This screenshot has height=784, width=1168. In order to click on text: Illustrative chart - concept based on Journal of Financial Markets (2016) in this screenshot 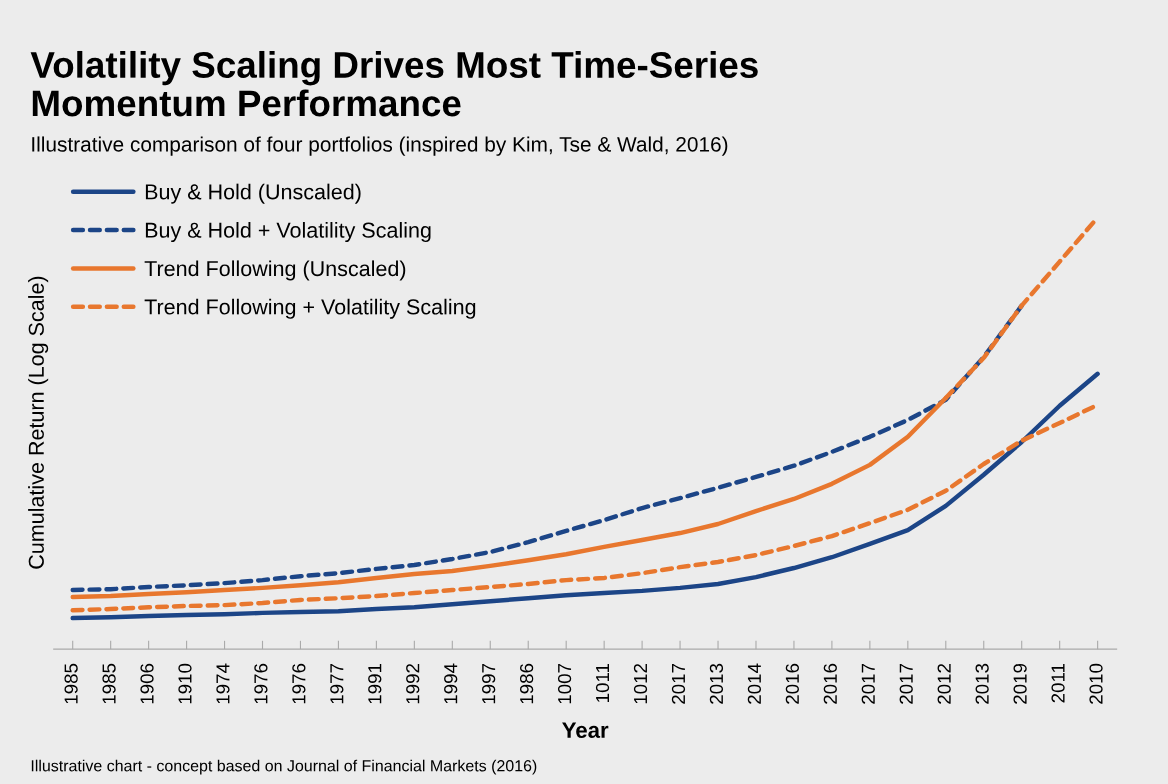, I will do `click(284, 767)`.